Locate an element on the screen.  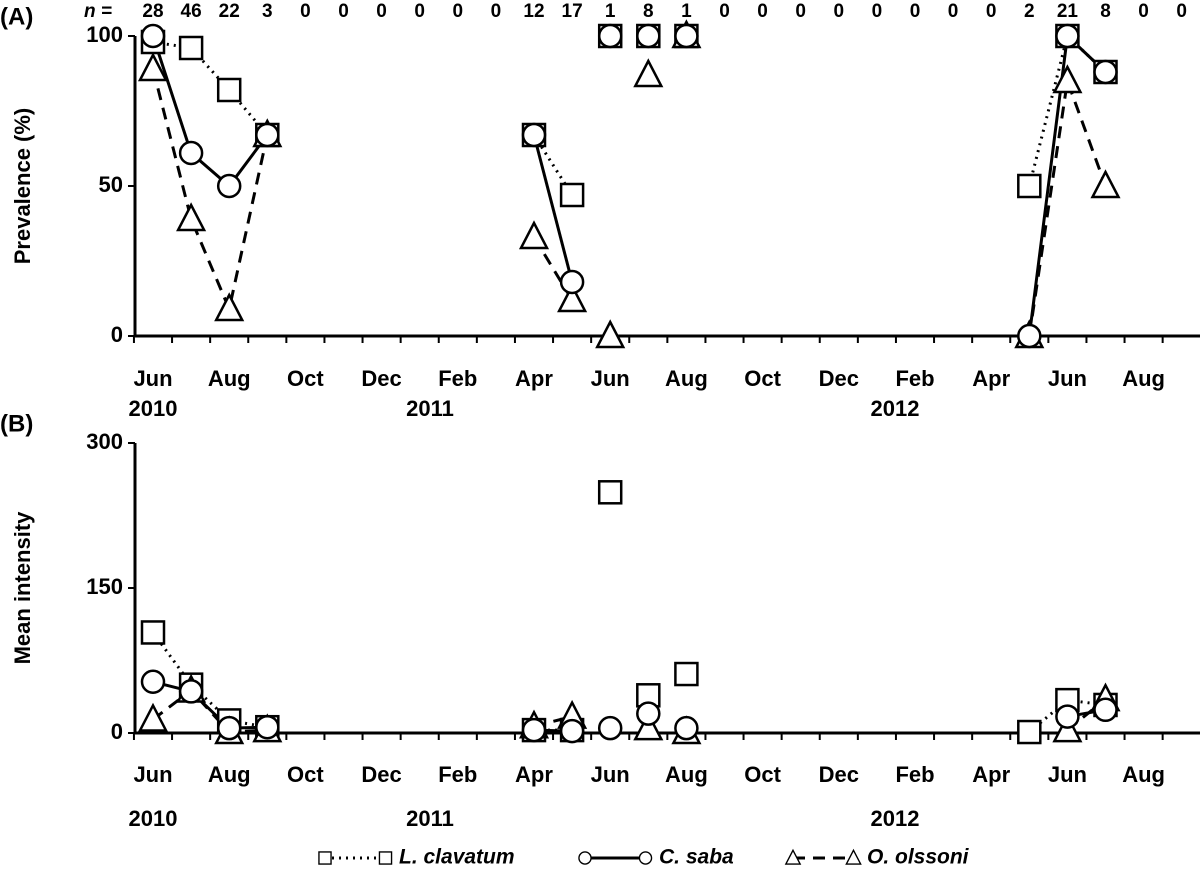
panel-label: (A) is located at coordinates (16, 16).